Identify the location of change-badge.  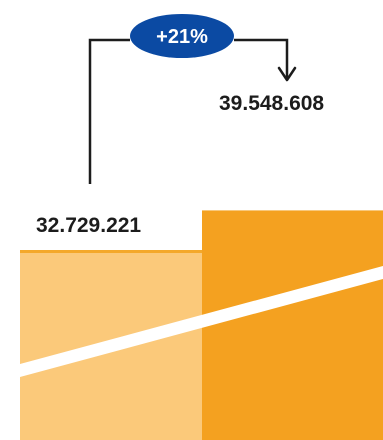
(182, 36).